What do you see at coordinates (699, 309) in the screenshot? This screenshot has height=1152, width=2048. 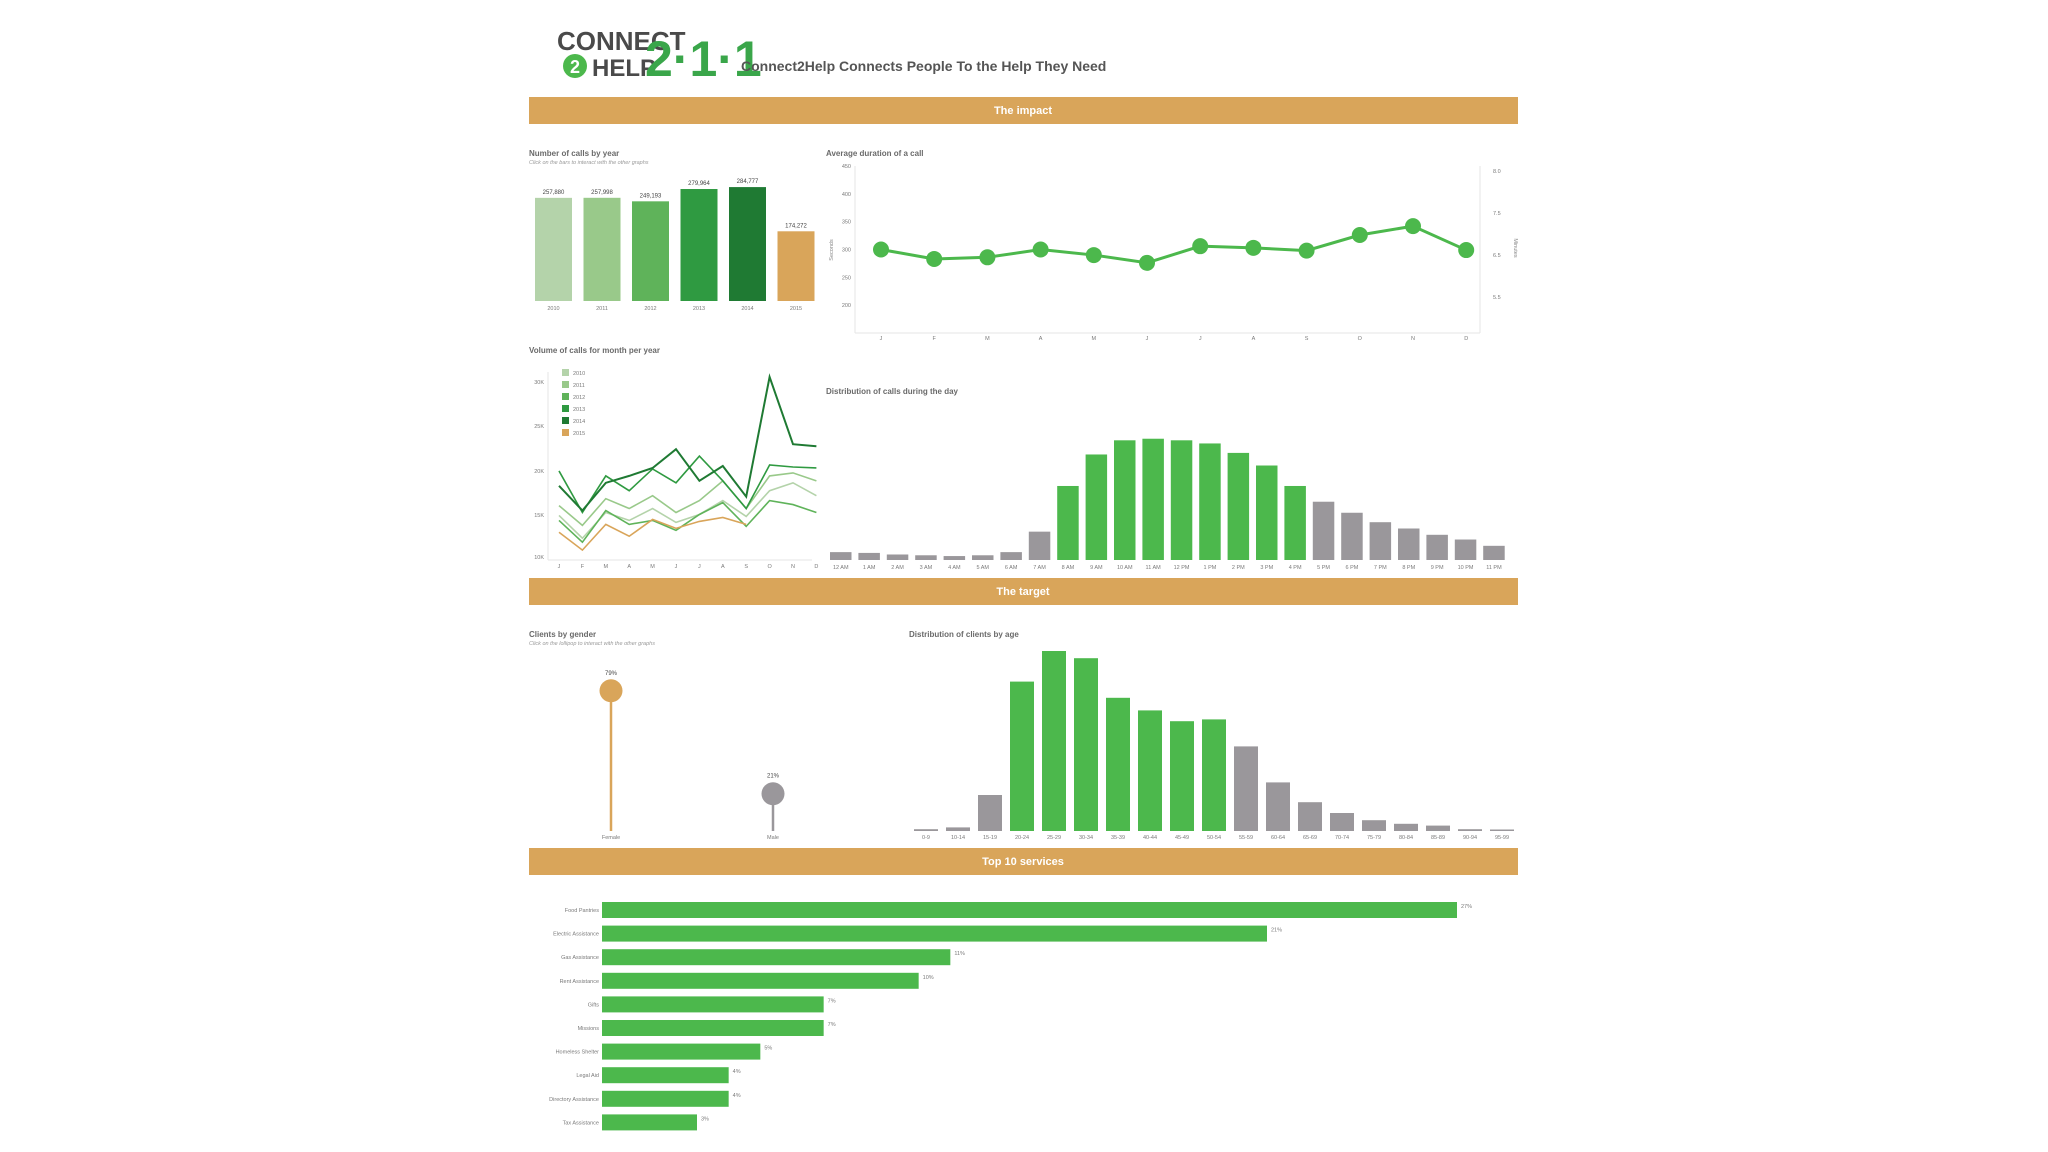 I see `x-tick-label: 2013` at bounding box center [699, 309].